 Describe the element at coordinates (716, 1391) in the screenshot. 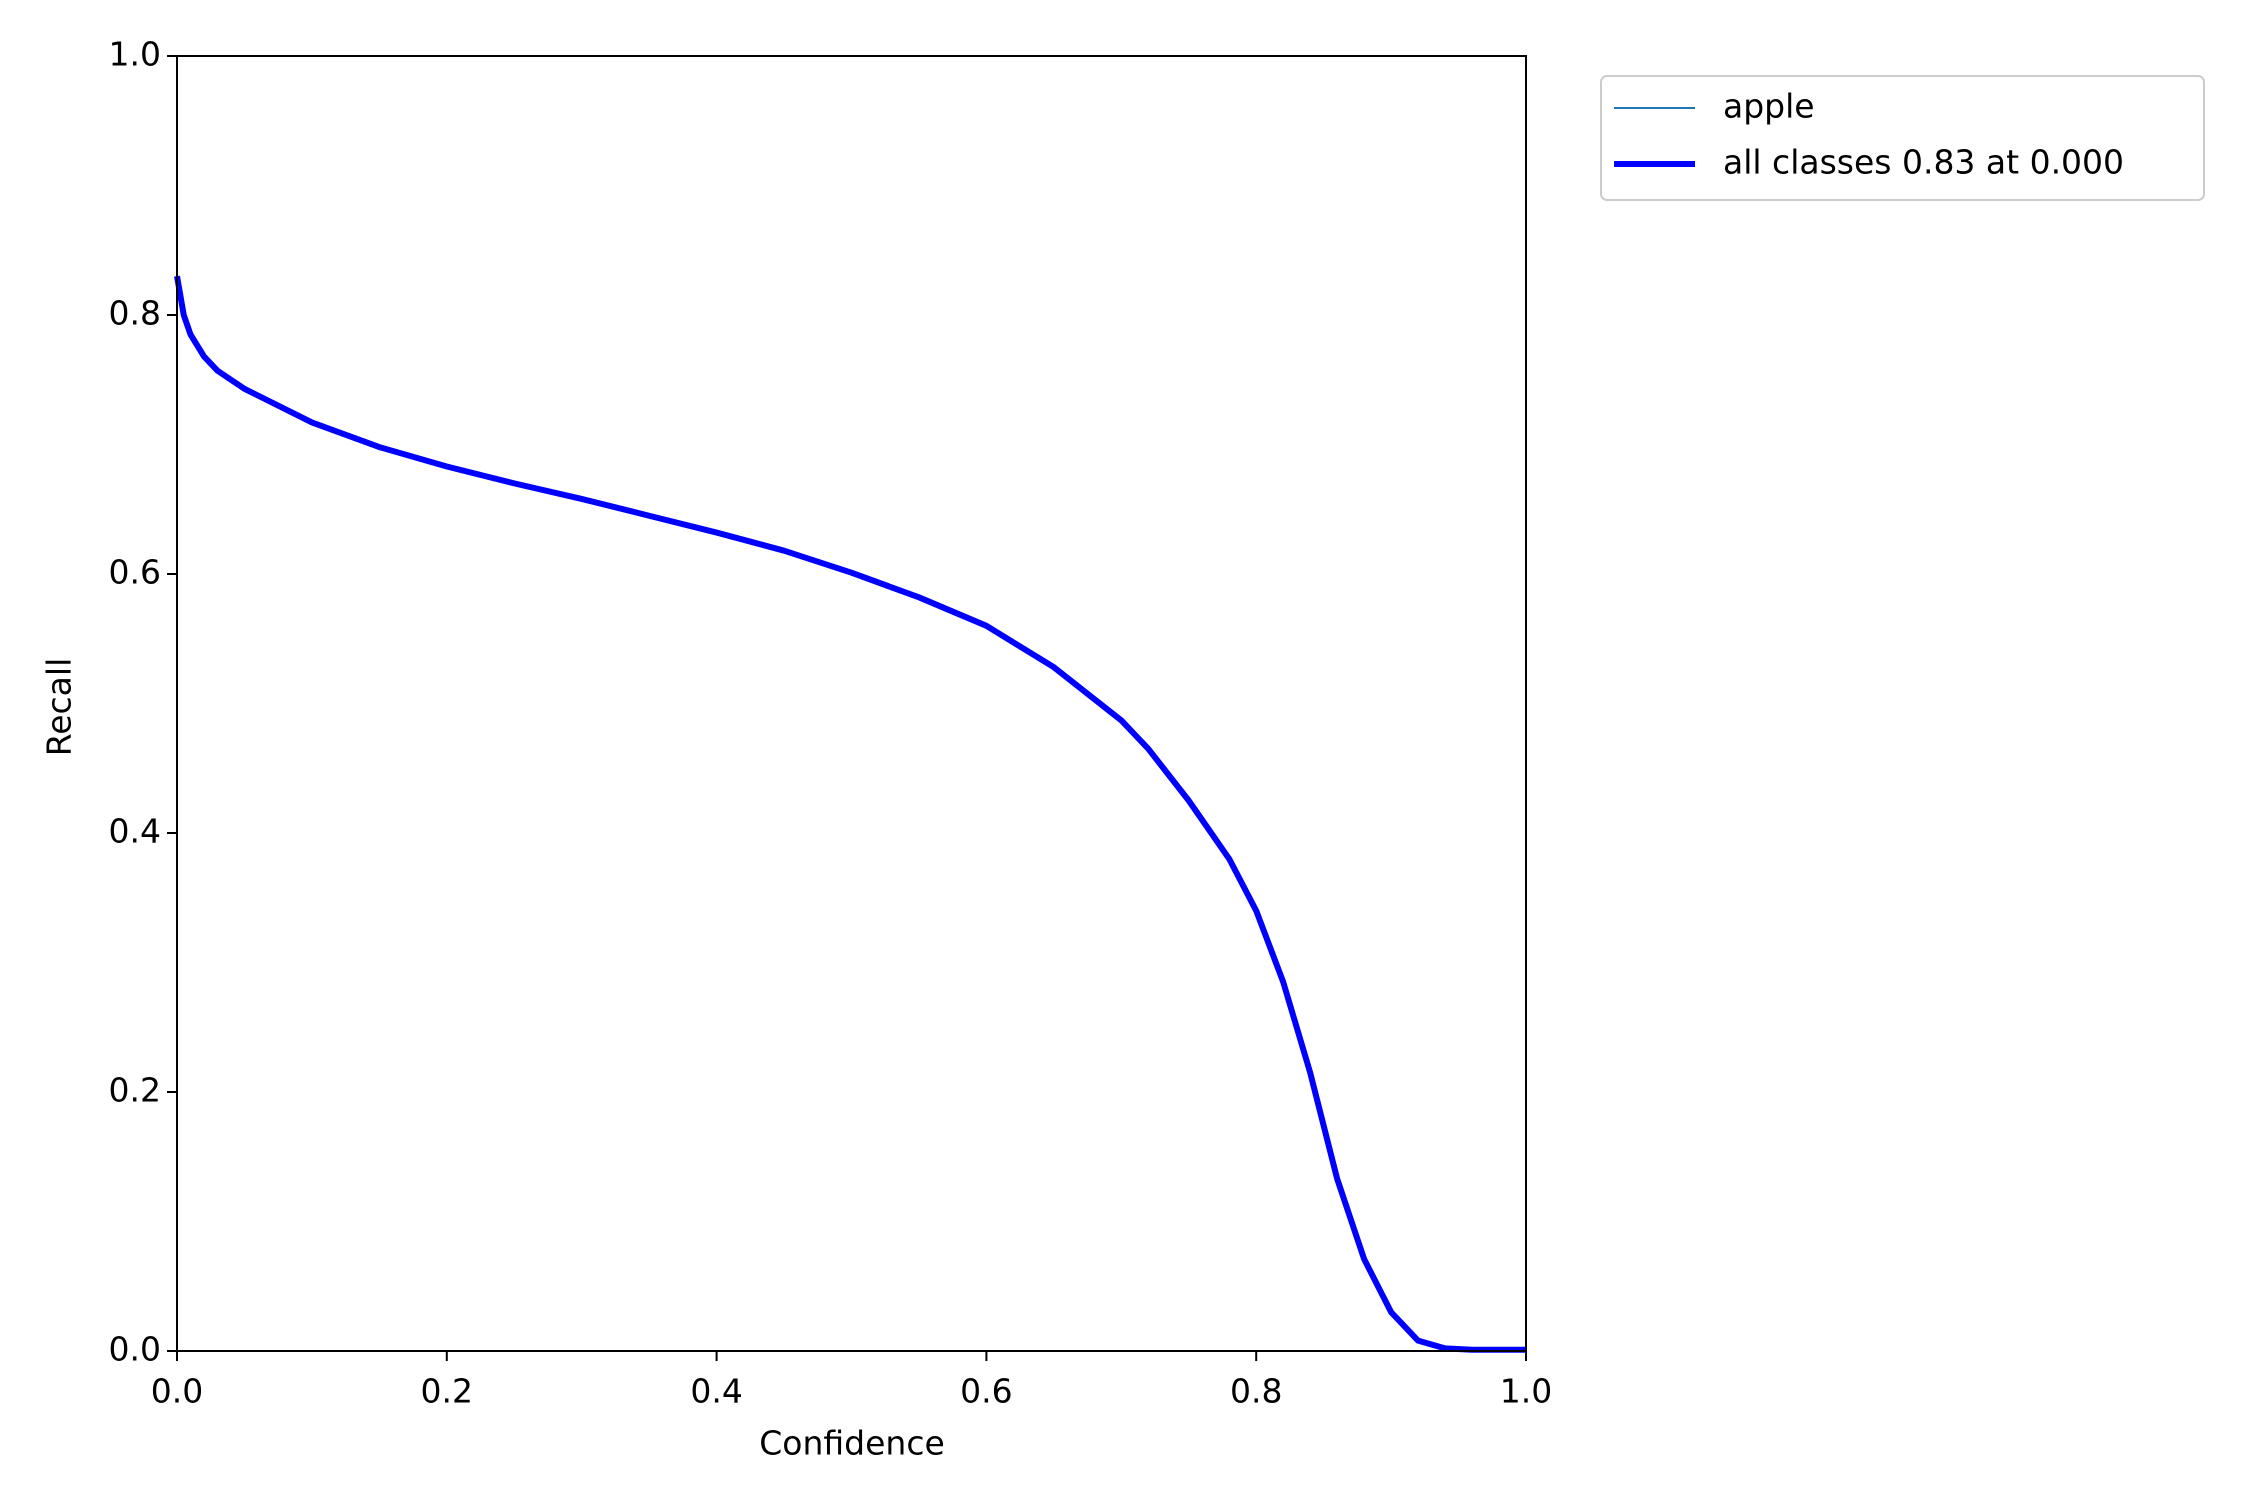

I see `x-tick-label: 0.4` at that location.